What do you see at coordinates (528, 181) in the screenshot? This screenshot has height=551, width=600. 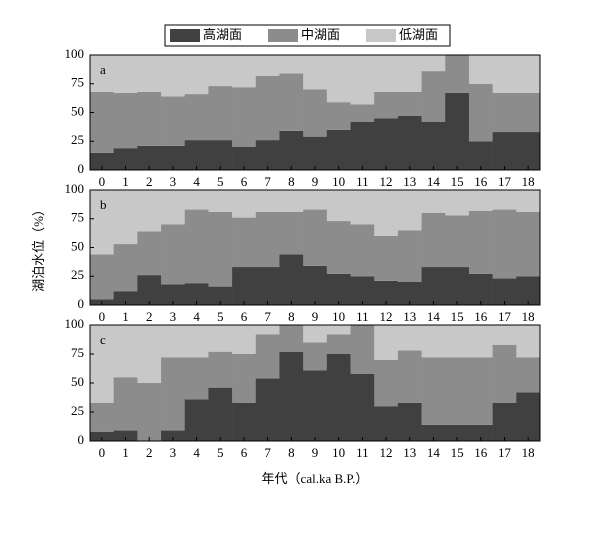 I see `x-tick-label: 18` at bounding box center [528, 181].